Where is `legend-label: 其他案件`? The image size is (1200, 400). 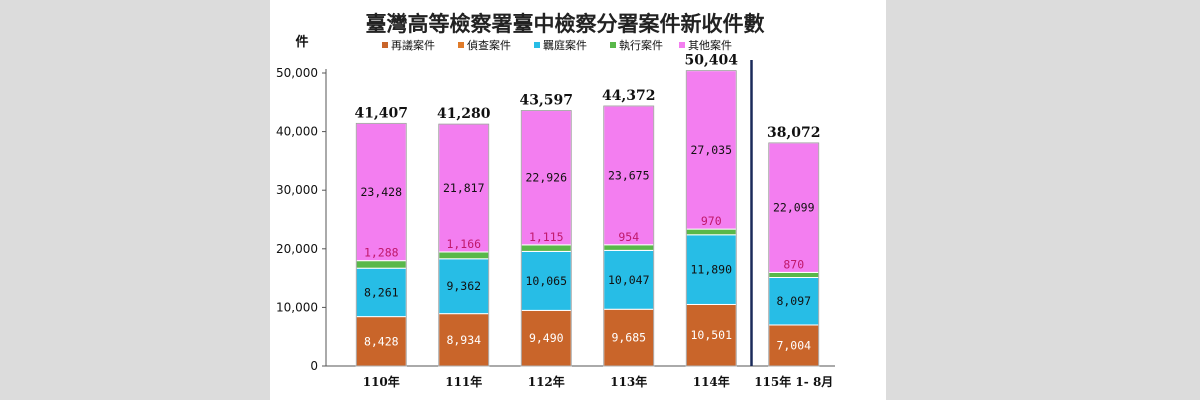
legend-label: 其他案件 is located at coordinates (710, 45).